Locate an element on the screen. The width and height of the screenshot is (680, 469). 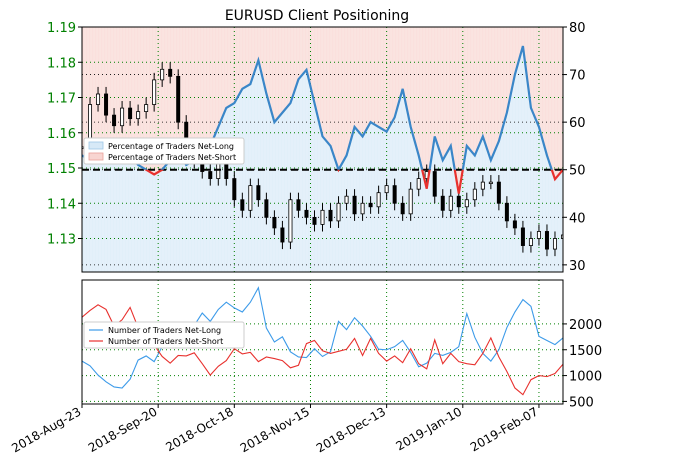
right-tick-label: 40 is located at coordinates (577, 218).